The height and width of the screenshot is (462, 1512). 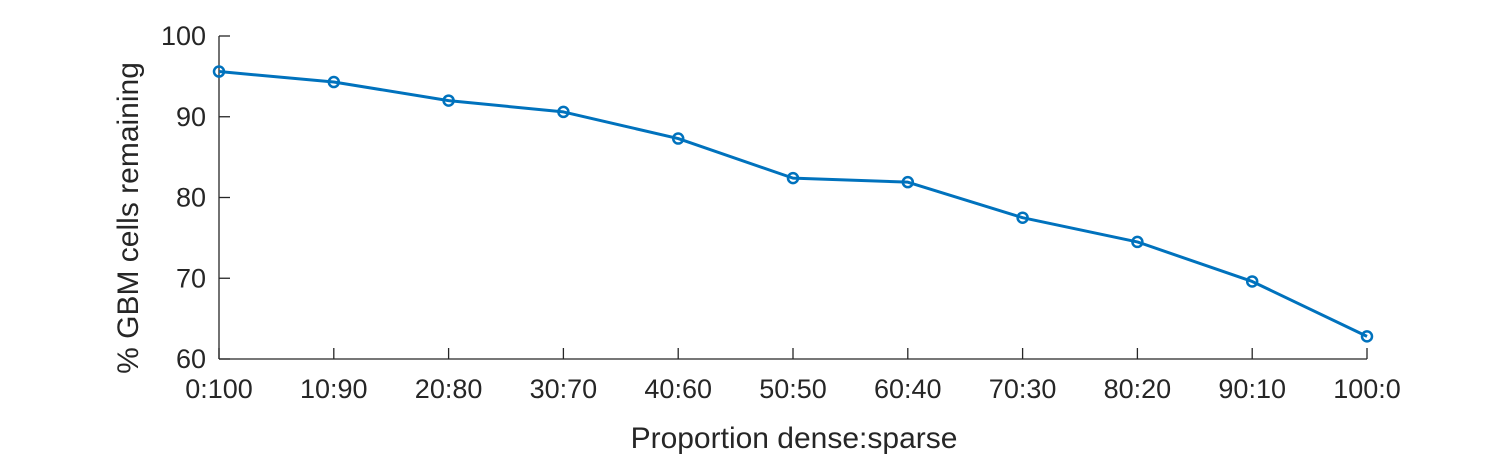 What do you see at coordinates (1023, 389) in the screenshot?
I see `x-tick-label: 70:30` at bounding box center [1023, 389].